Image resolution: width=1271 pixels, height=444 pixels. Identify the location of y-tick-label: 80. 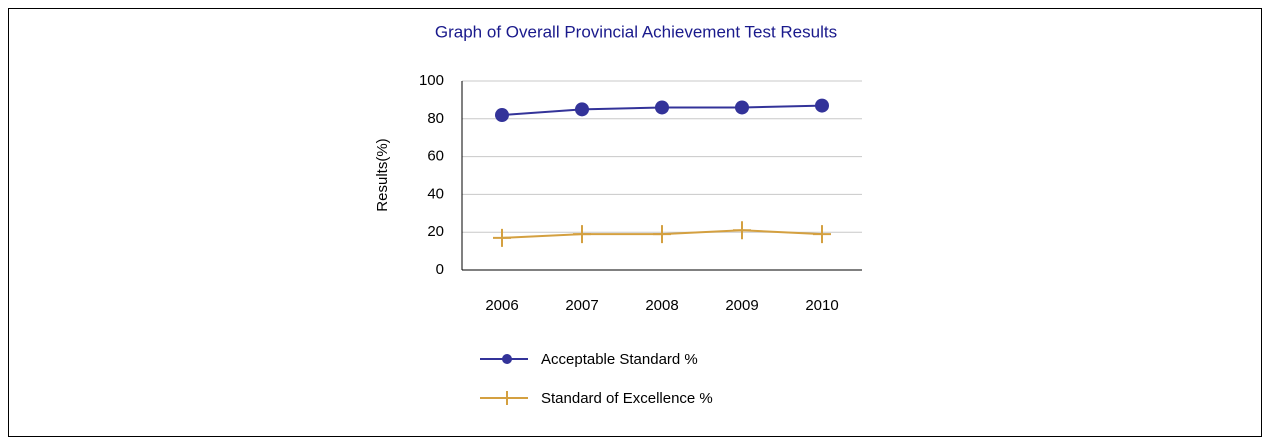
(435, 118).